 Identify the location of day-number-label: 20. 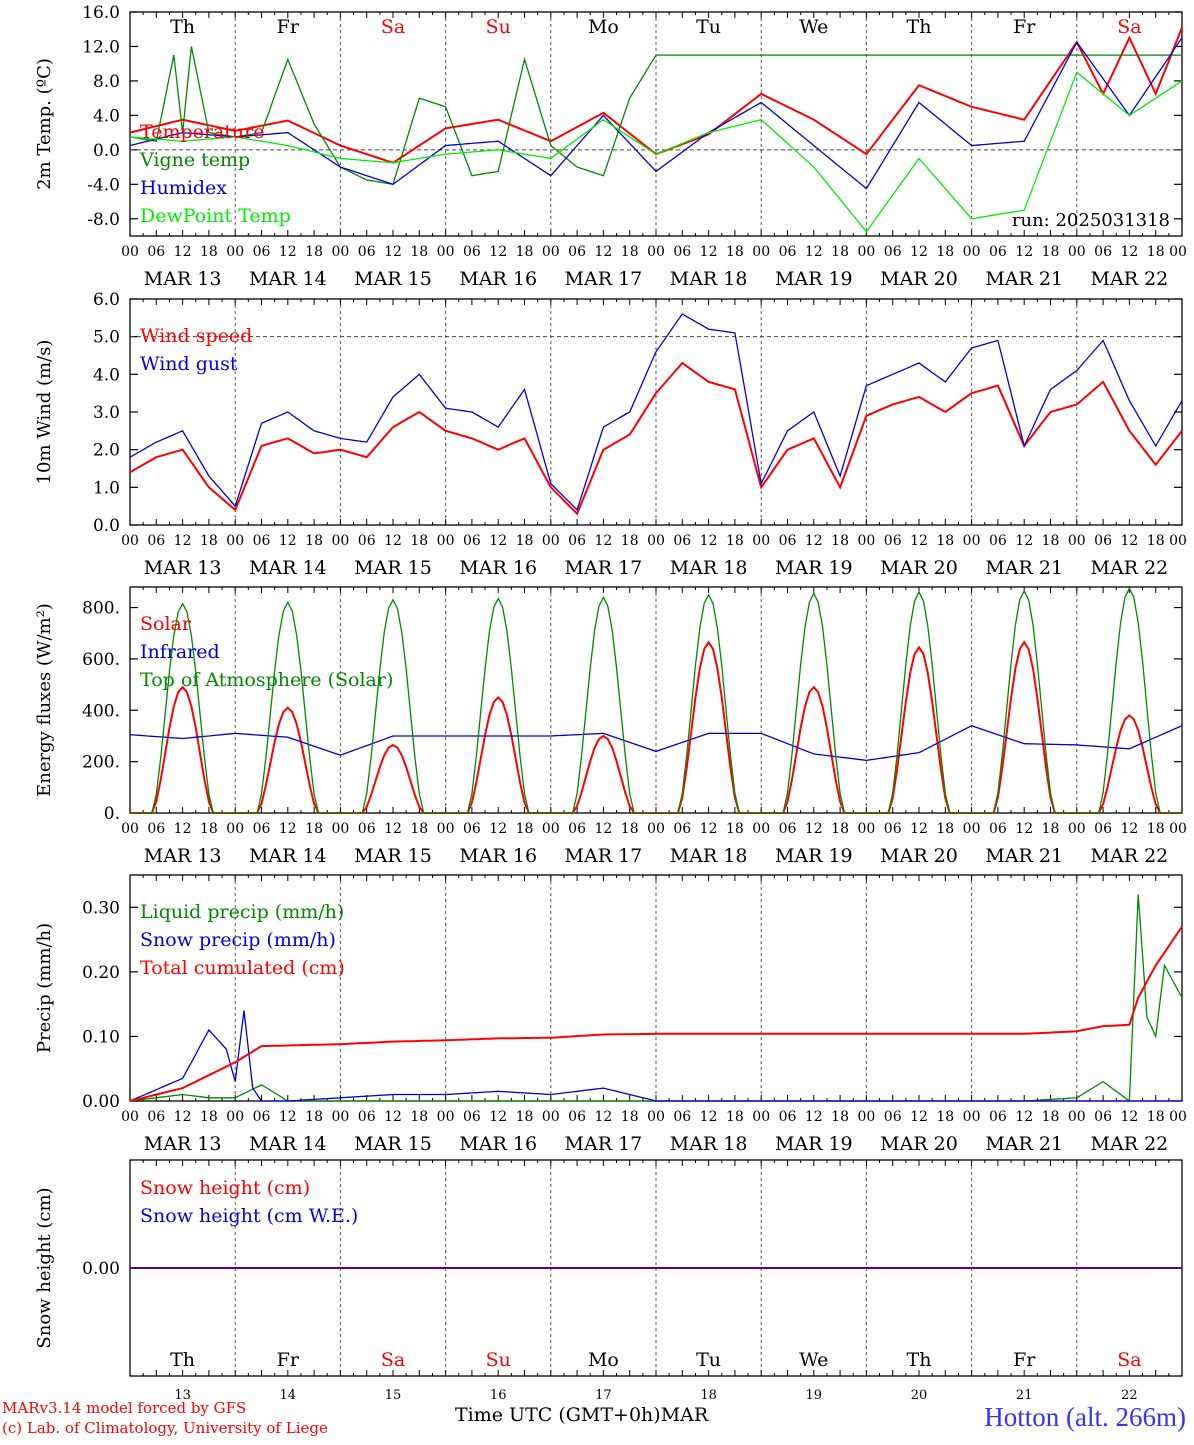
(919, 1395).